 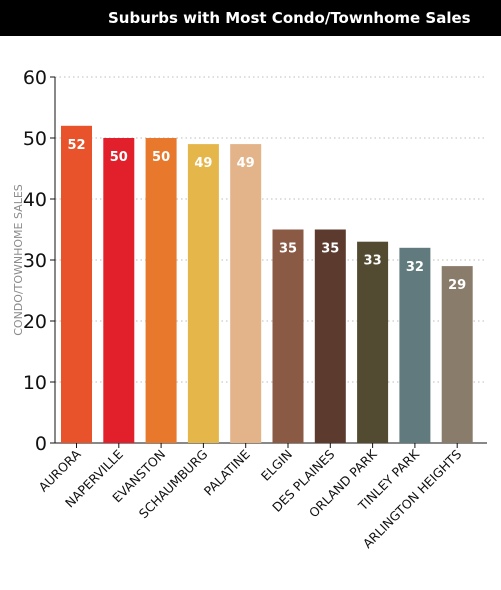 What do you see at coordinates (161, 290) in the screenshot?
I see `bar-evanston` at bounding box center [161, 290].